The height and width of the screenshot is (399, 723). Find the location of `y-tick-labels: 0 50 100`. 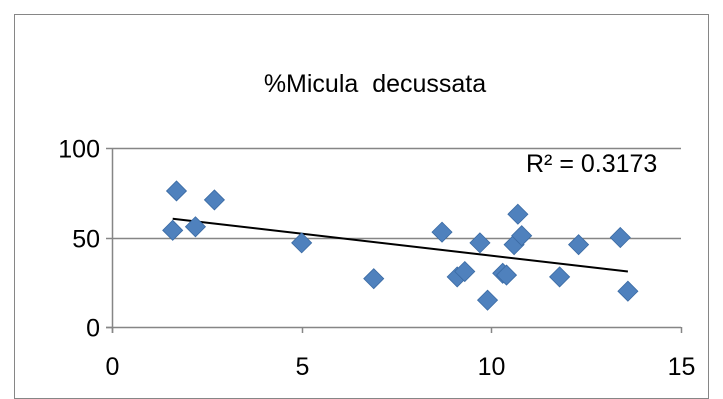

y-tick-labels: 0 50 100 is located at coordinates (79, 239).